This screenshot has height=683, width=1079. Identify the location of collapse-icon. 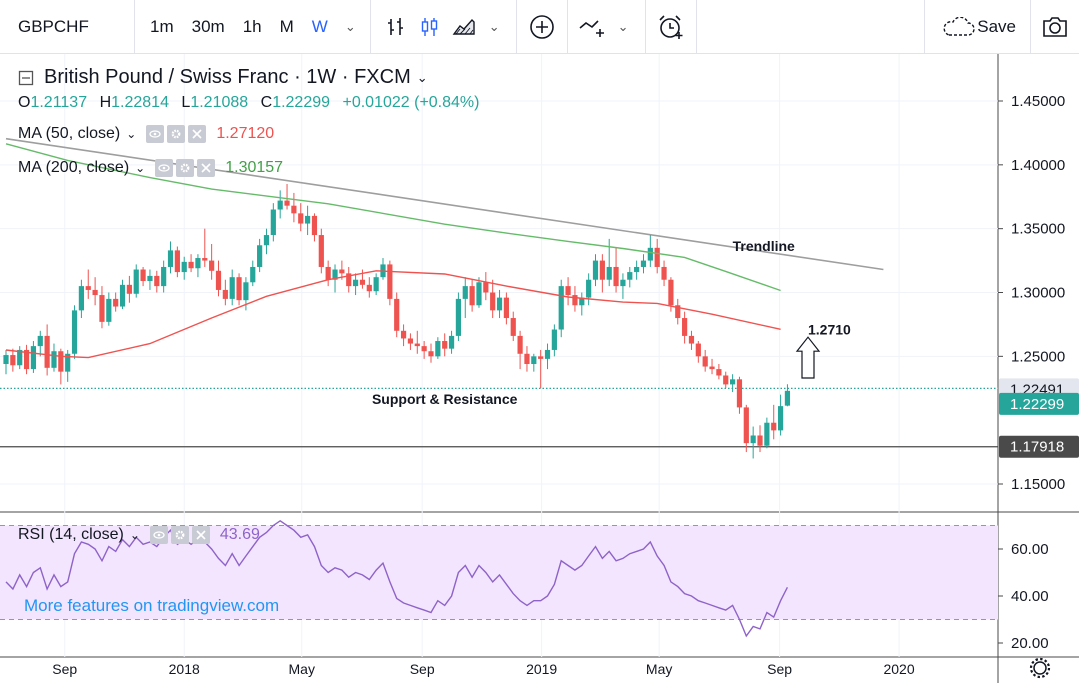
(26, 78).